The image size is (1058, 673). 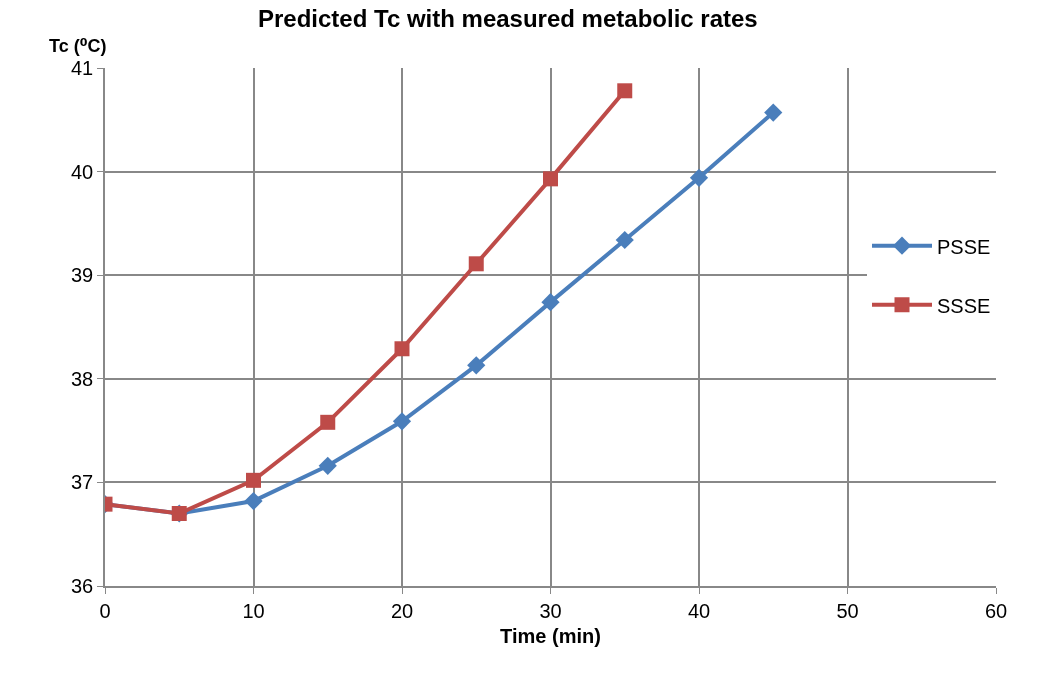 What do you see at coordinates (964, 305) in the screenshot?
I see `legend-label: SSSE` at bounding box center [964, 305].